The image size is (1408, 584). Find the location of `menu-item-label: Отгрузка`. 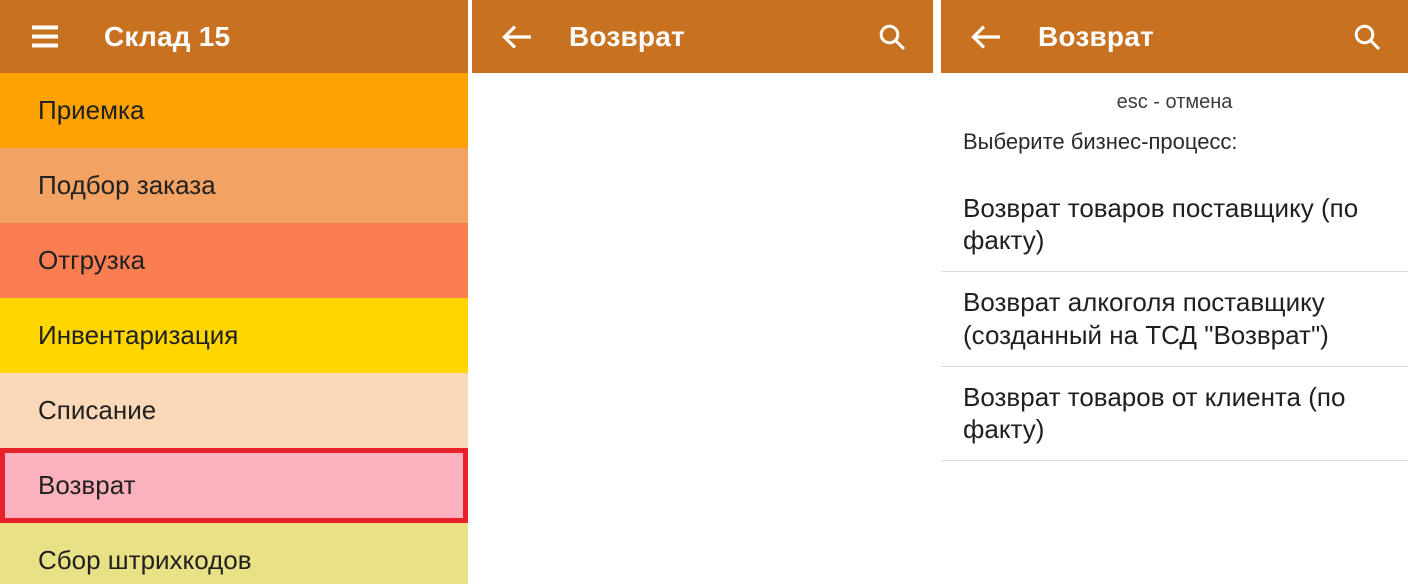

menu-item-label: Отгрузка is located at coordinates (92, 260).